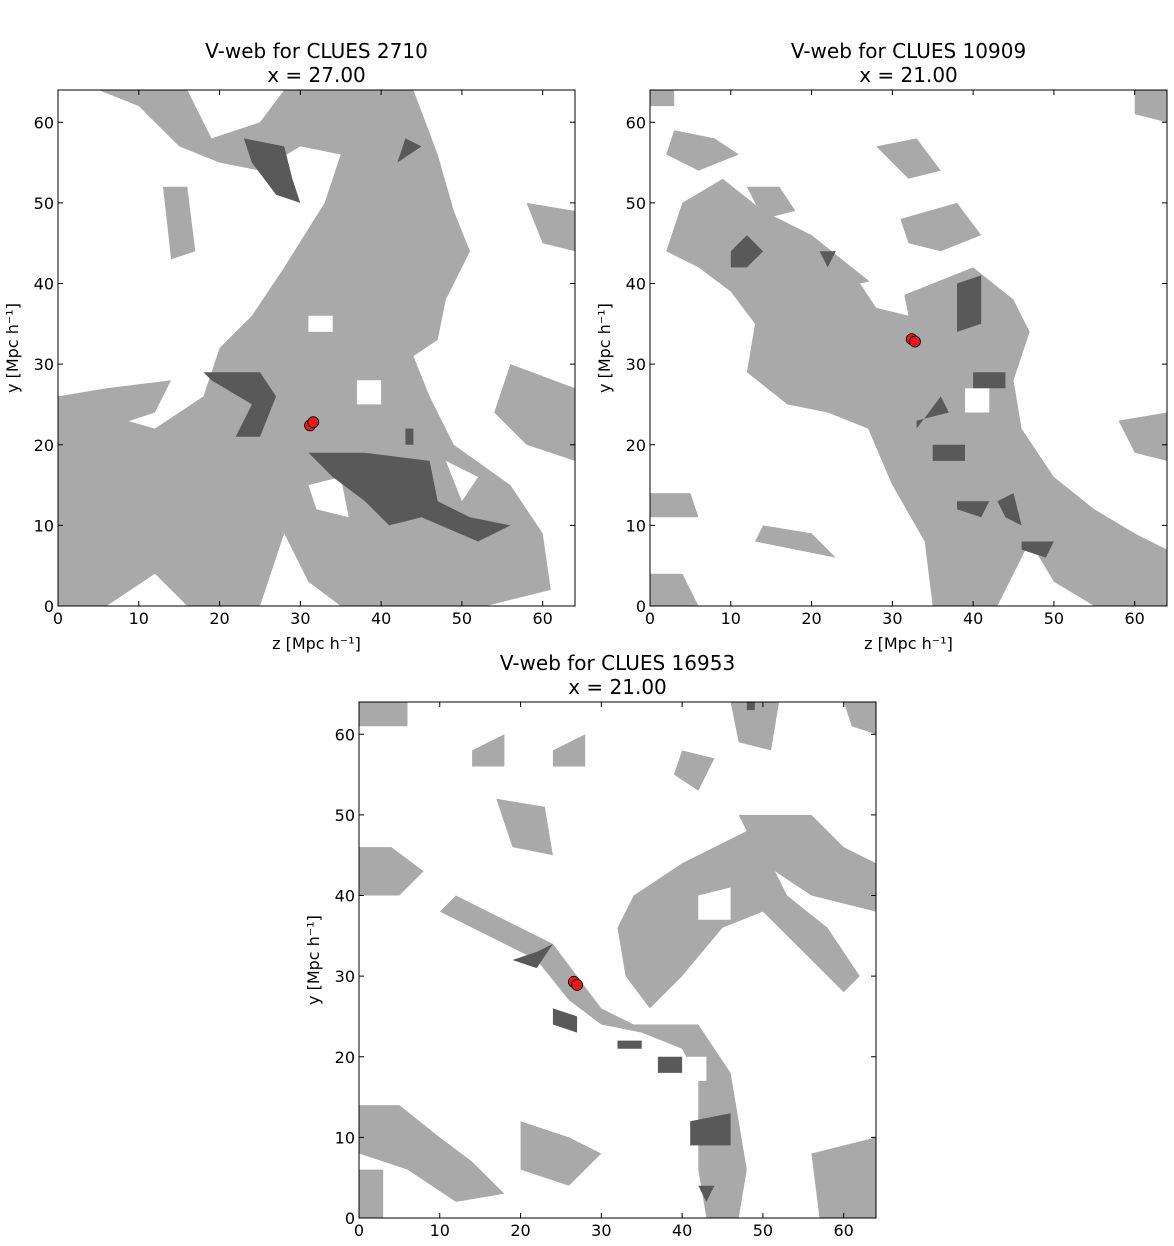 This screenshot has width=1174, height=1246. What do you see at coordinates (908, 643) in the screenshot?
I see `x-axis-label: z [Mpc h⁻¹]` at bounding box center [908, 643].